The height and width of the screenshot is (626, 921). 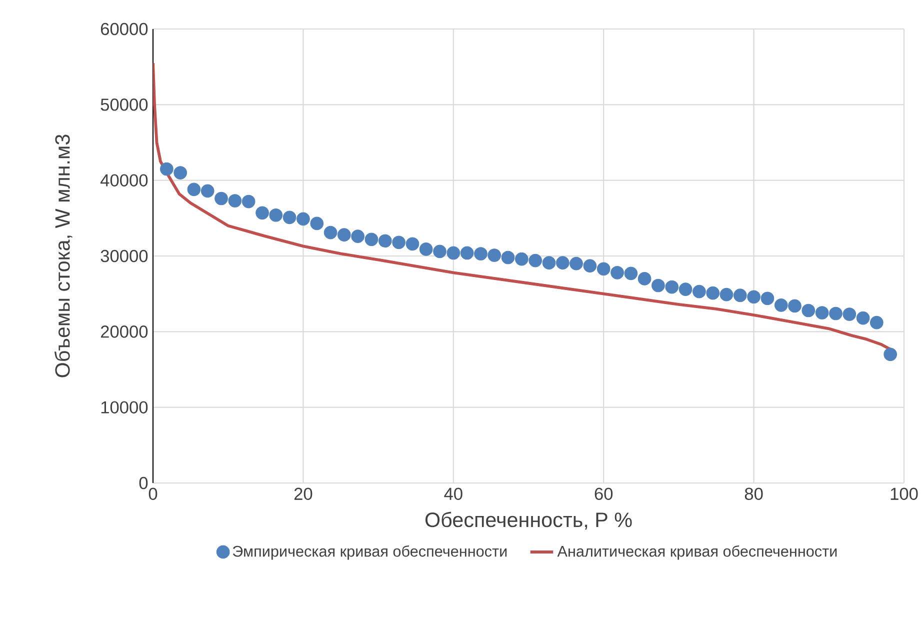 What do you see at coordinates (453, 494) in the screenshot?
I see `x-tick-label: 40` at bounding box center [453, 494].